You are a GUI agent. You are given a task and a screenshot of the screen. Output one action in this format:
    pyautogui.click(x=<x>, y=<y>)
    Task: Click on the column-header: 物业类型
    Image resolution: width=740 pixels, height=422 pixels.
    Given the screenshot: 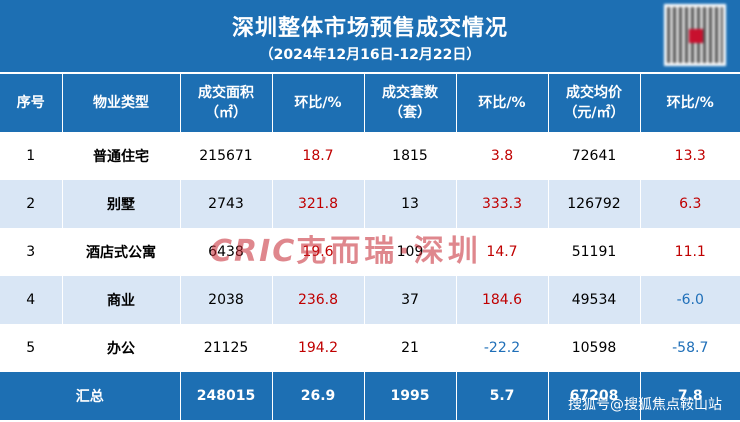 What is the action you would take?
    pyautogui.click(x=121, y=103)
    